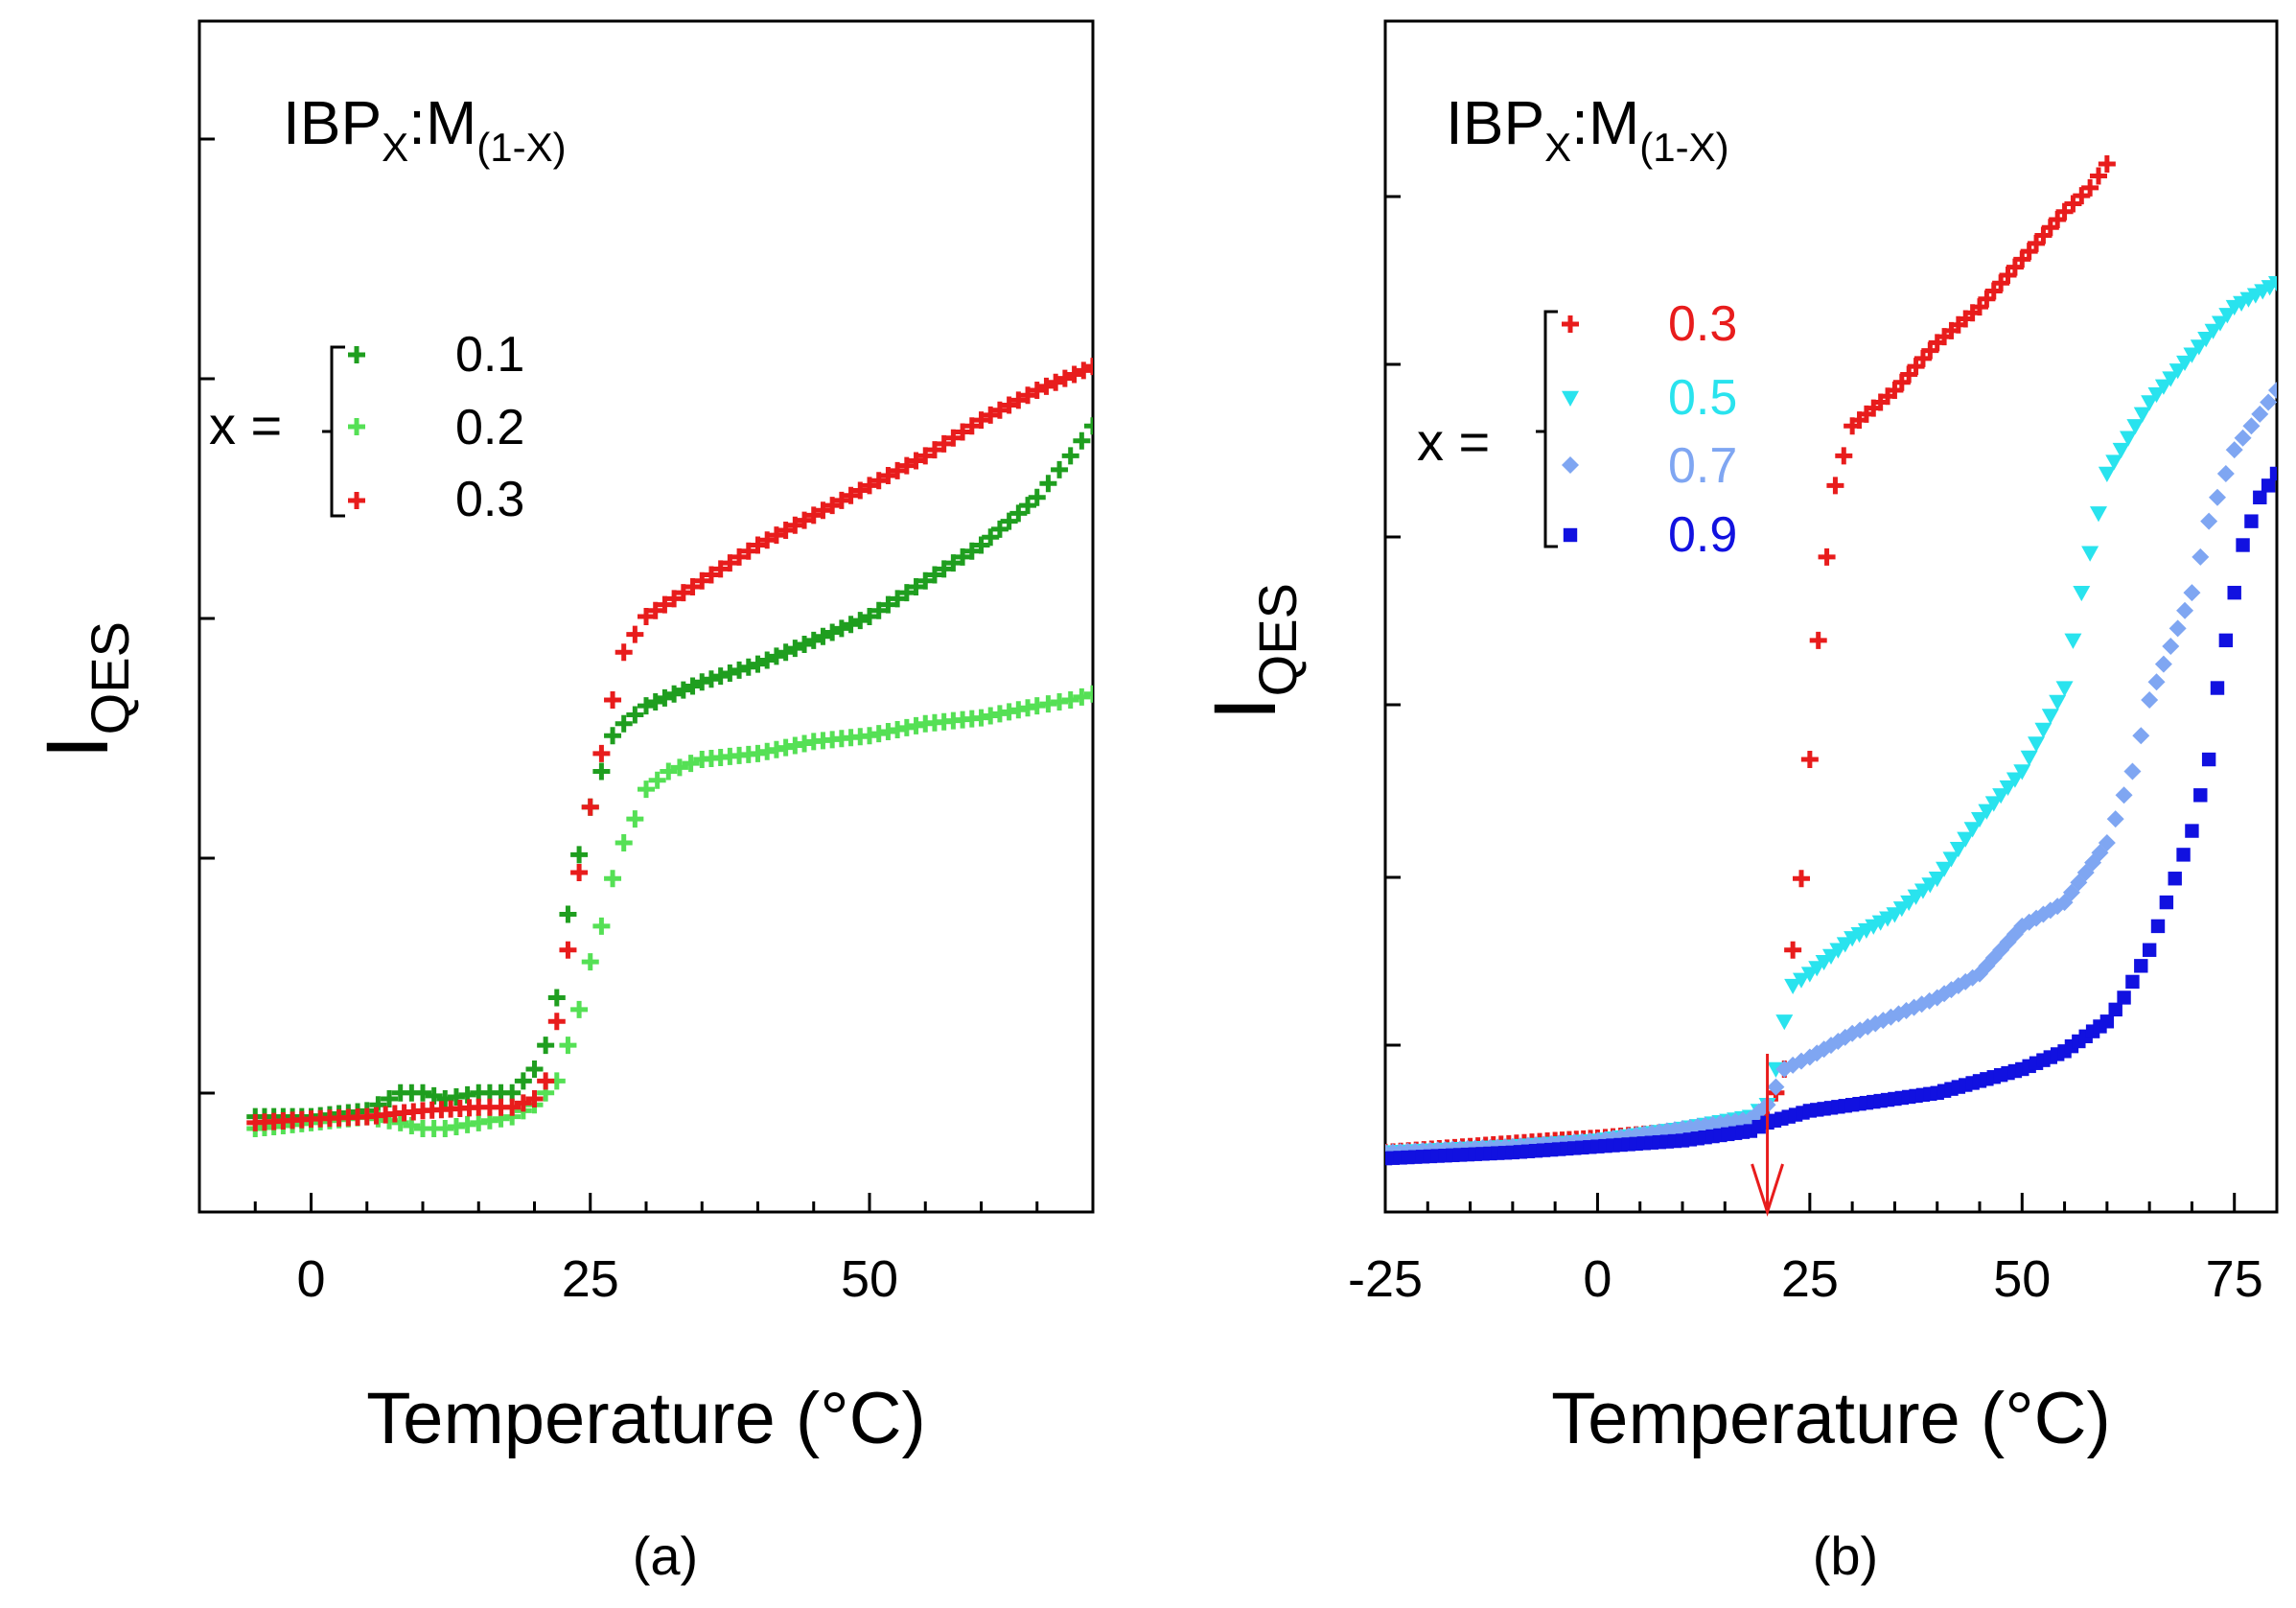 The height and width of the screenshot is (1608, 2296). Describe the element at coordinates (489, 355) in the screenshot. I see `panel-a-legend-label-0: 0.1` at that location.